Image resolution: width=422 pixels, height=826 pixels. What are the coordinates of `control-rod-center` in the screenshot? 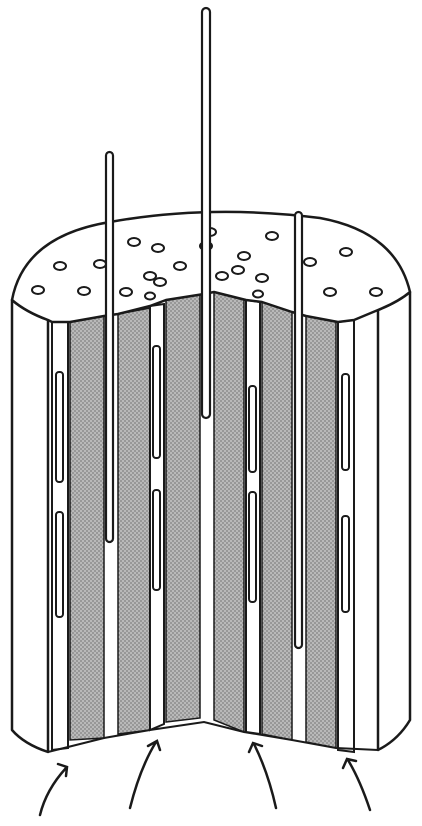 It's located at (206, 213).